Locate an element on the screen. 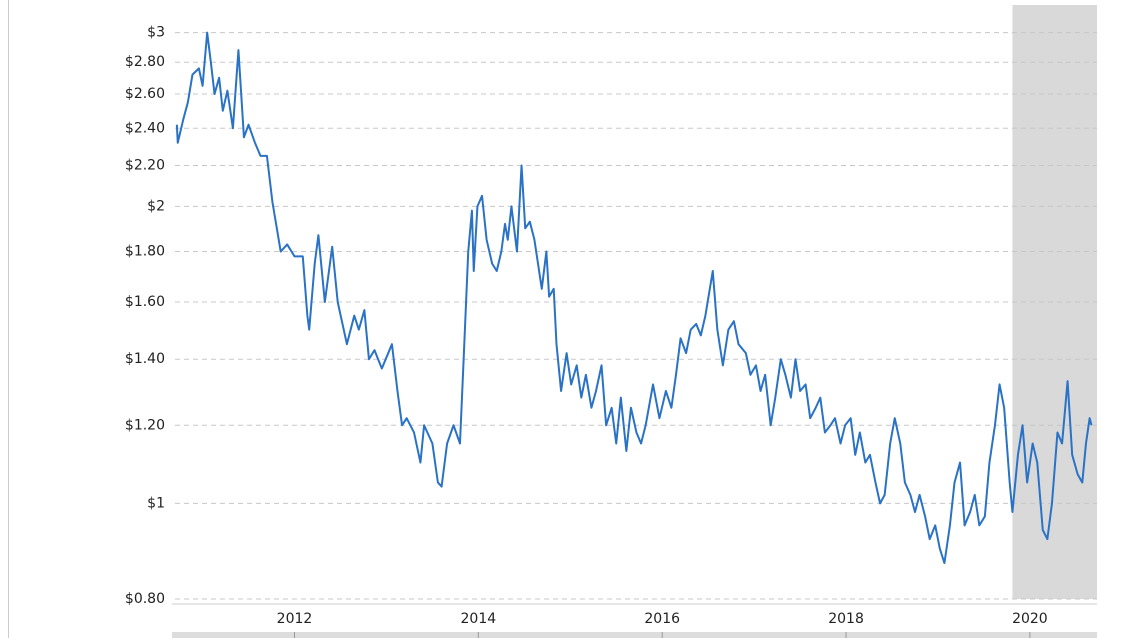 The image size is (1123, 638). y-tick-label: $1.40 is located at coordinates (145, 359).